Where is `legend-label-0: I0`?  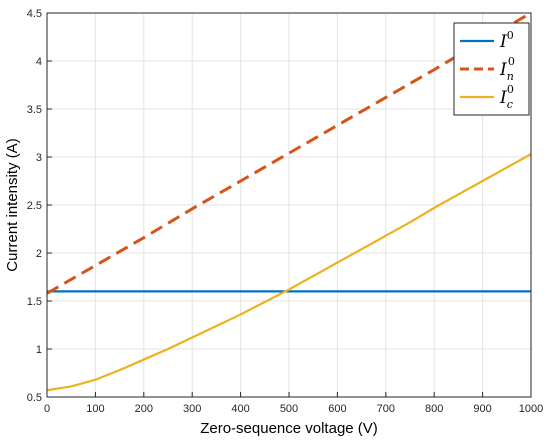
legend-label-0: I0 is located at coordinates (506, 40).